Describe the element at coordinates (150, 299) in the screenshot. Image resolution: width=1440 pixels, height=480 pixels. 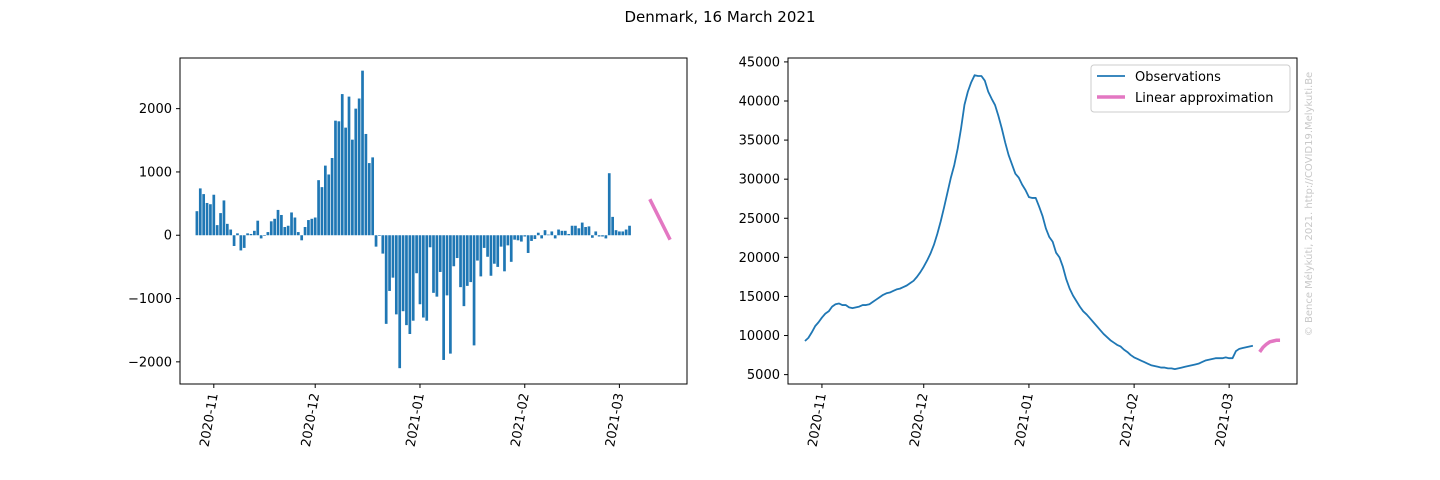
I see `left-ytick-label: −1000` at that location.